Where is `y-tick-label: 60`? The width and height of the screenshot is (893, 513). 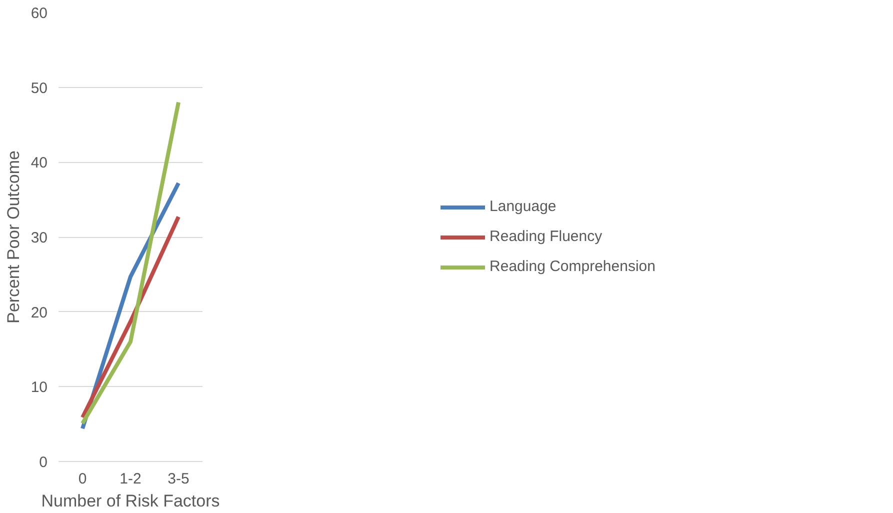 y-tick-label: 60 is located at coordinates (39, 13).